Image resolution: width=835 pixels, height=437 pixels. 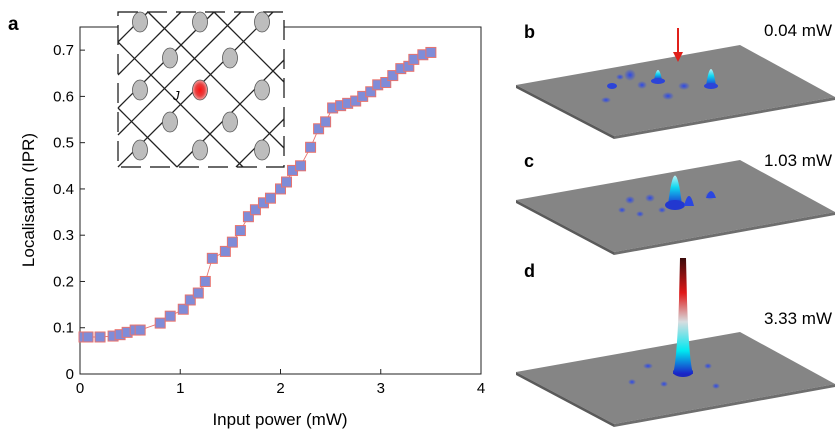 What do you see at coordinates (63, 143) in the screenshot?
I see `y-tick-label: 0.5` at bounding box center [63, 143].